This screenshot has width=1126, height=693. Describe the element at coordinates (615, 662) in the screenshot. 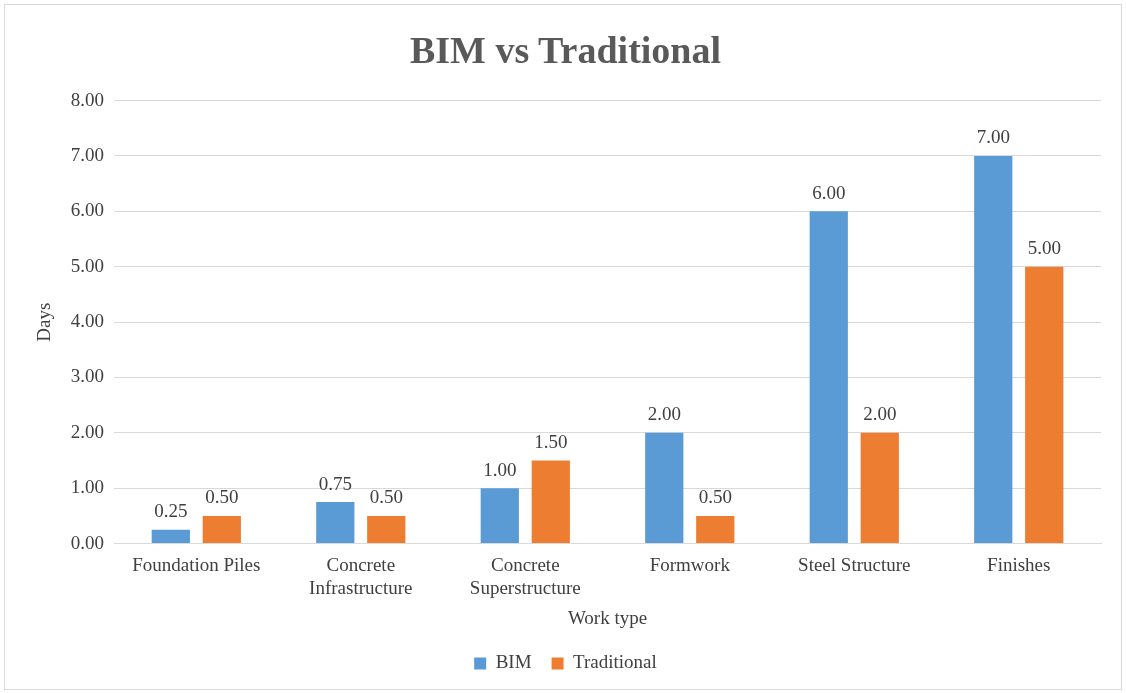

I see `legend-label: Traditional` at that location.